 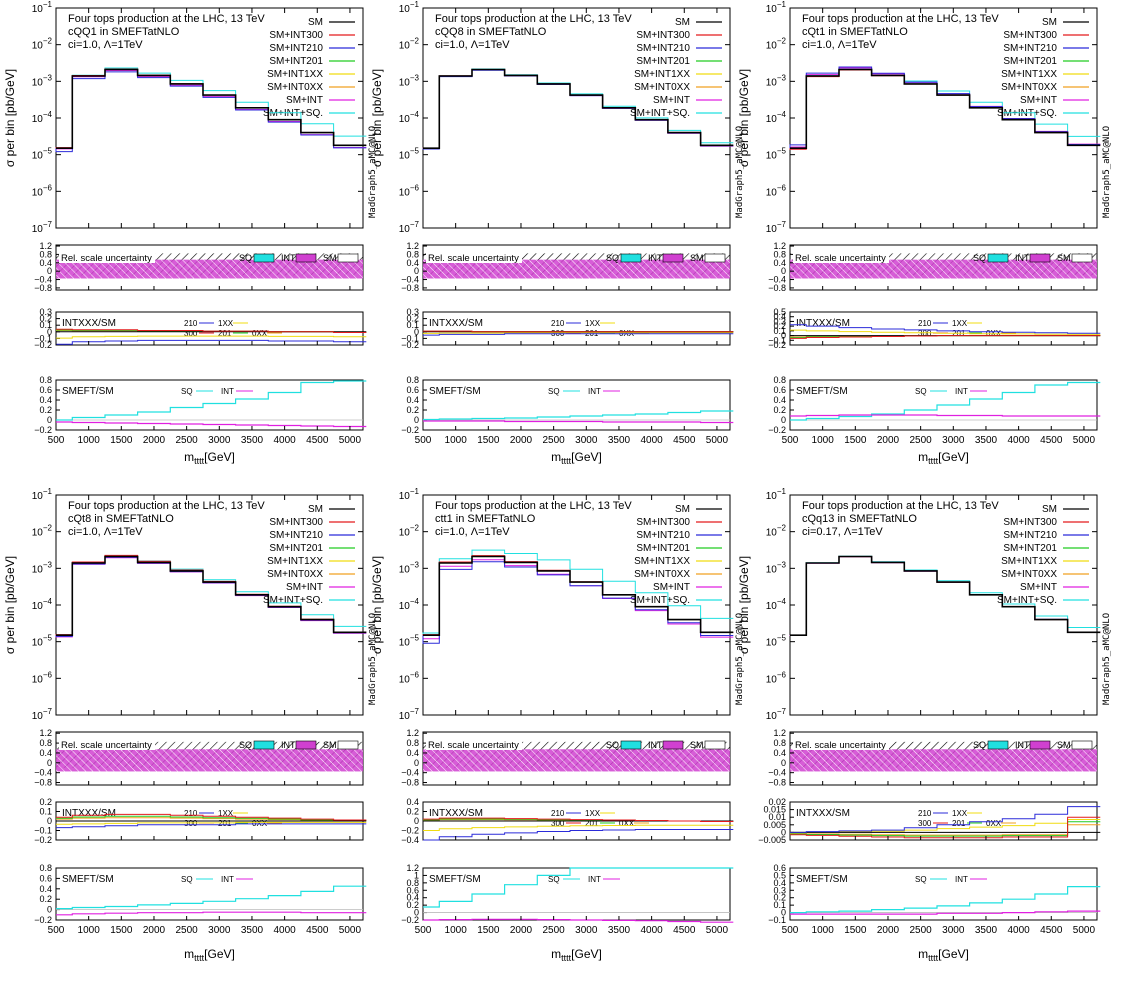 What do you see at coordinates (455, 879) in the screenshot?
I see `smeft-ratio-label: SMEFT/SM` at bounding box center [455, 879].